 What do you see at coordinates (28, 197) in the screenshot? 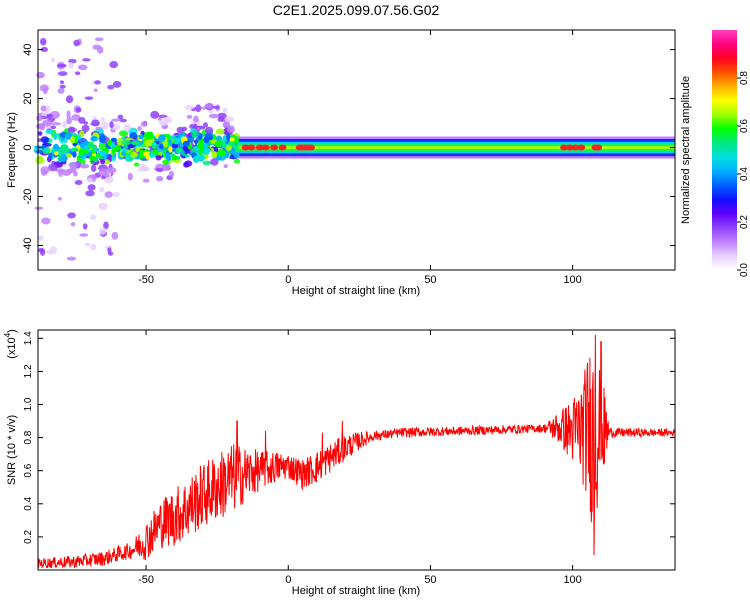
I see `y-tick-label: -20` at bounding box center [28, 197].